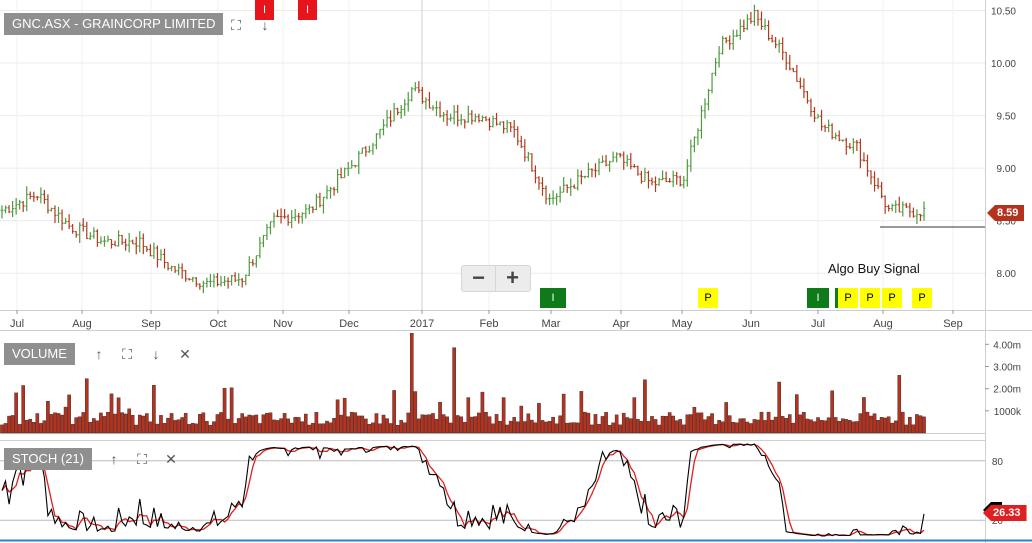 This screenshot has width=1032, height=543. Describe the element at coordinates (217, 324) in the screenshot. I see `time-tick-label: Oct` at that location.